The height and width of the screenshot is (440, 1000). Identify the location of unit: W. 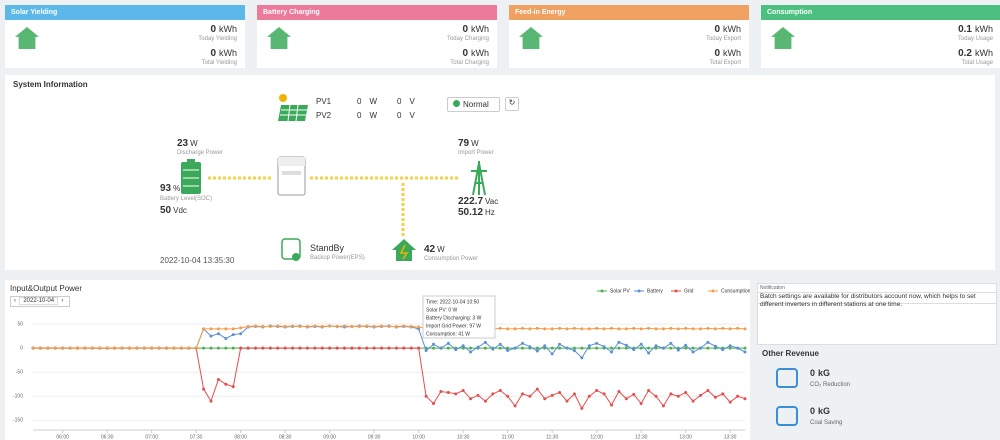
(475, 143).